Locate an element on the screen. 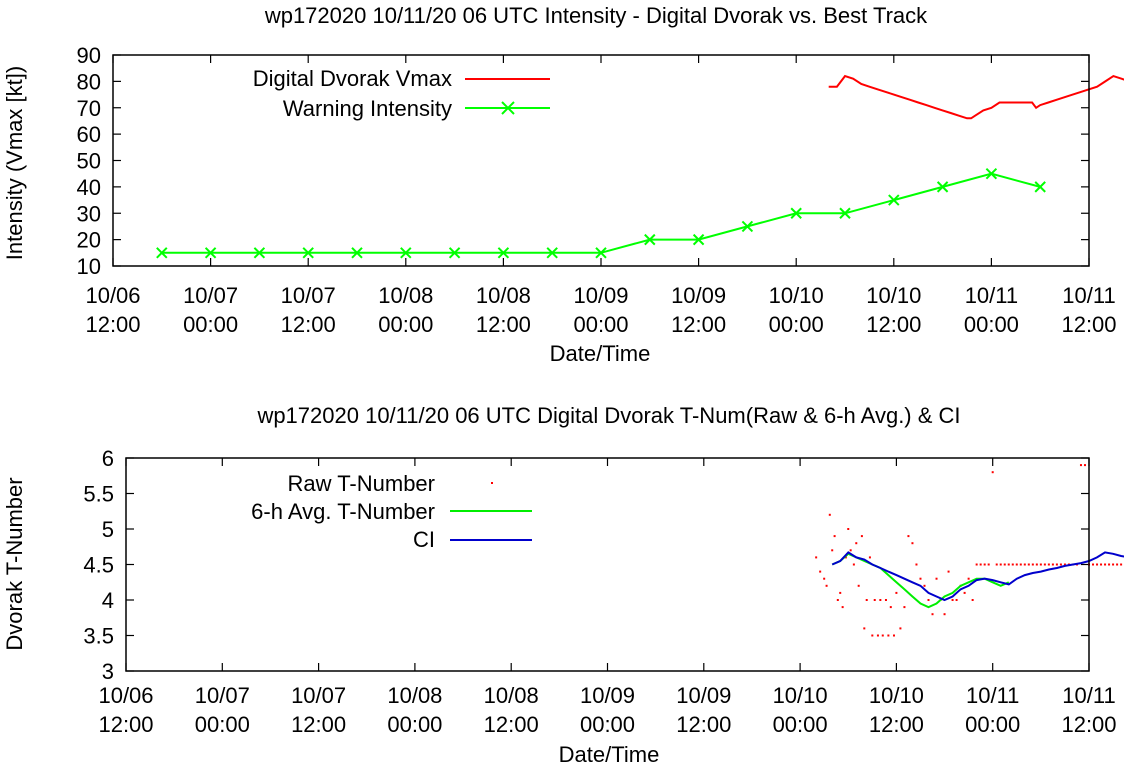 This screenshot has width=1124, height=766. legend-label-ci: CI is located at coordinates (424, 539).